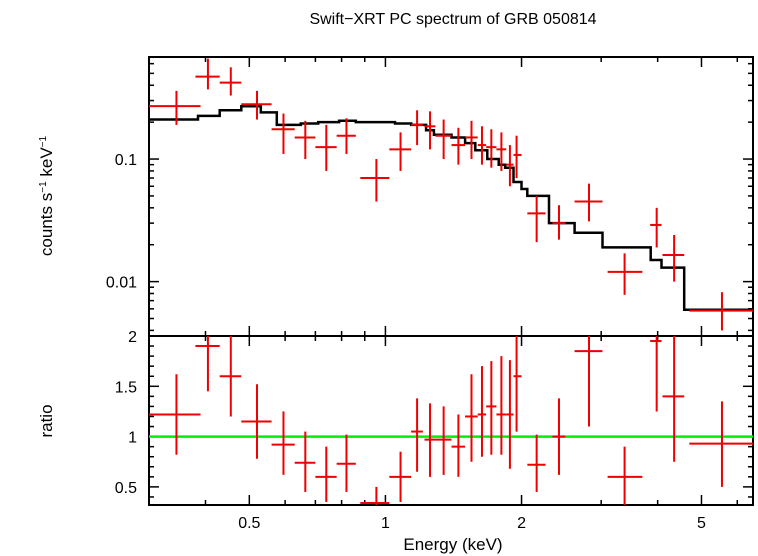 This screenshot has width=758, height=556. I want to click on spectrum-y-axis-label: counts s−1 keV−1, so click(46, 195).